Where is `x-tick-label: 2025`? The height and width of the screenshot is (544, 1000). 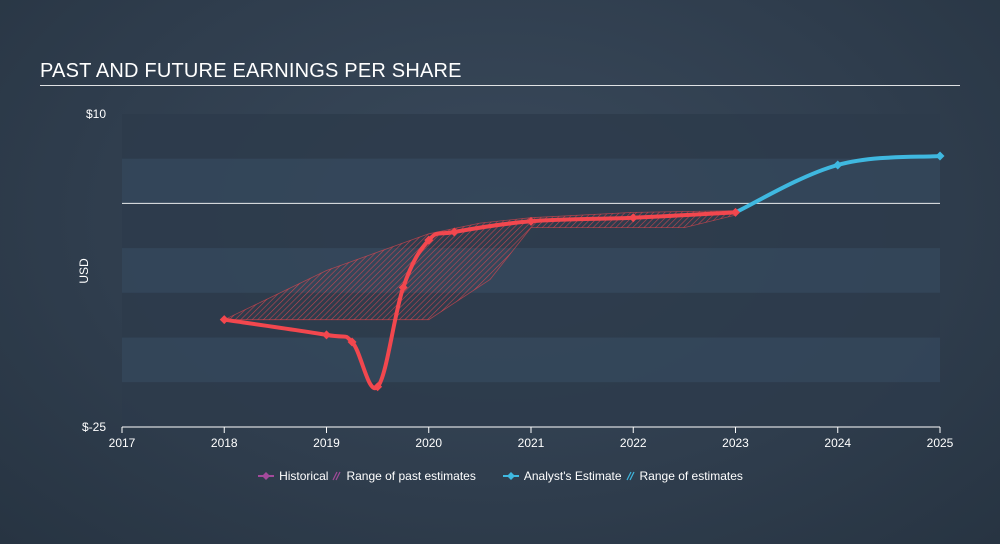
x-tick-label: 2025 is located at coordinates (940, 443).